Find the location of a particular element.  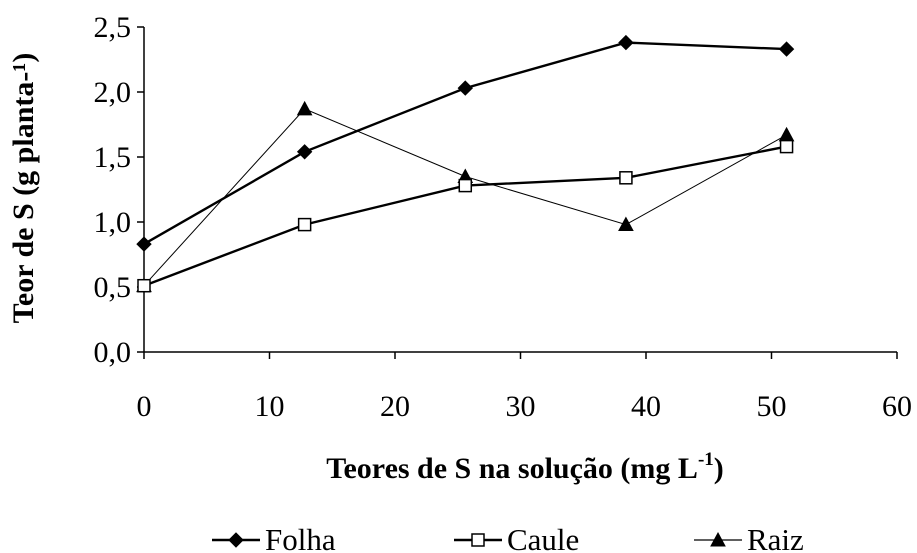

legend-label-caule: Caule is located at coordinates (543, 537).